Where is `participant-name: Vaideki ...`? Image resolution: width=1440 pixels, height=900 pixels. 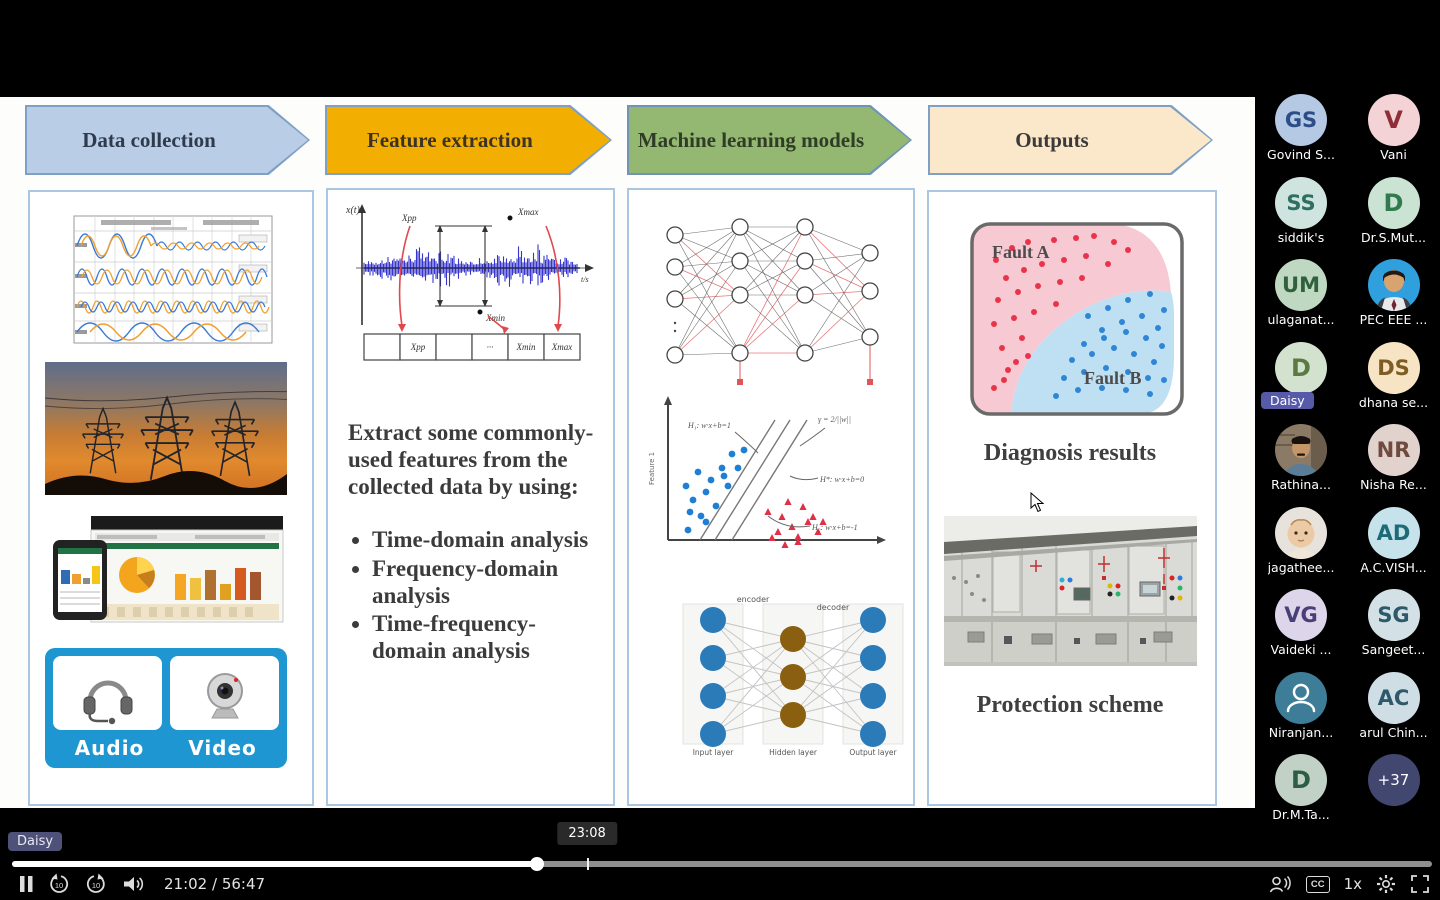 participant-name: Vaideki ... is located at coordinates (1301, 649).